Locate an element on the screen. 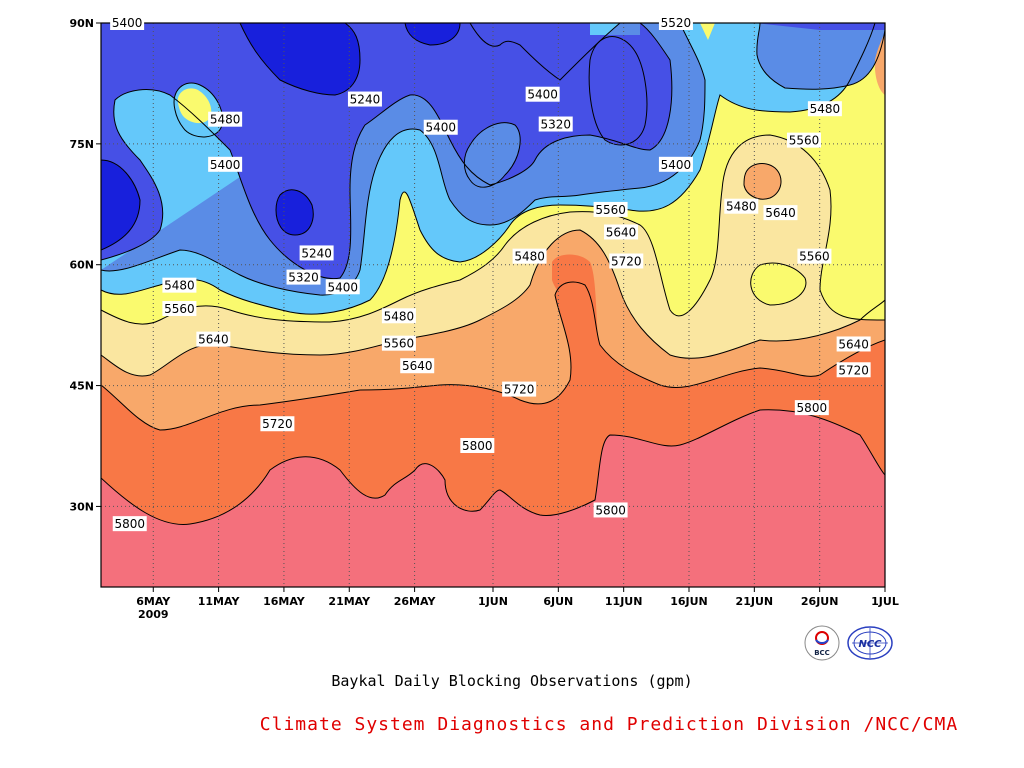 The height and width of the screenshot is (768, 1024). x-tick-label: 6MAY is located at coordinates (153, 601).